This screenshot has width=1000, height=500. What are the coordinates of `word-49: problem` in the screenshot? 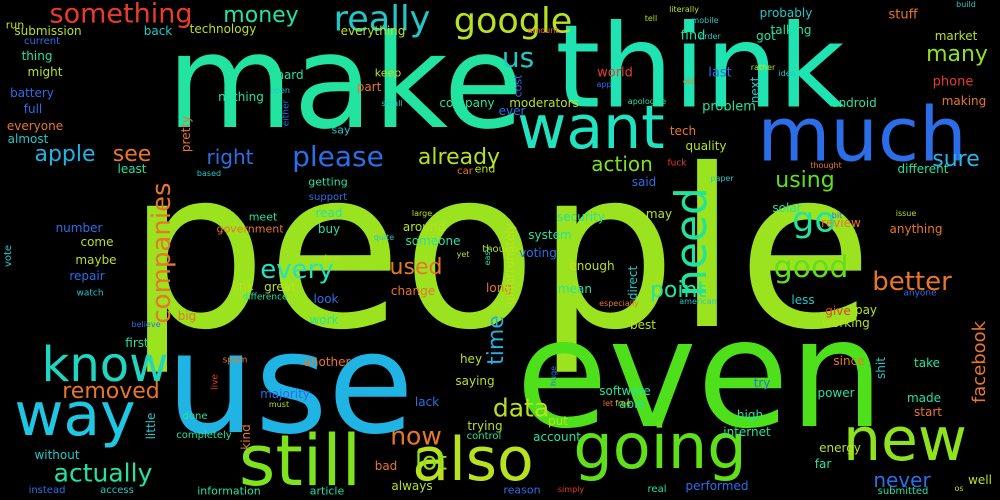 It's located at (729, 107).